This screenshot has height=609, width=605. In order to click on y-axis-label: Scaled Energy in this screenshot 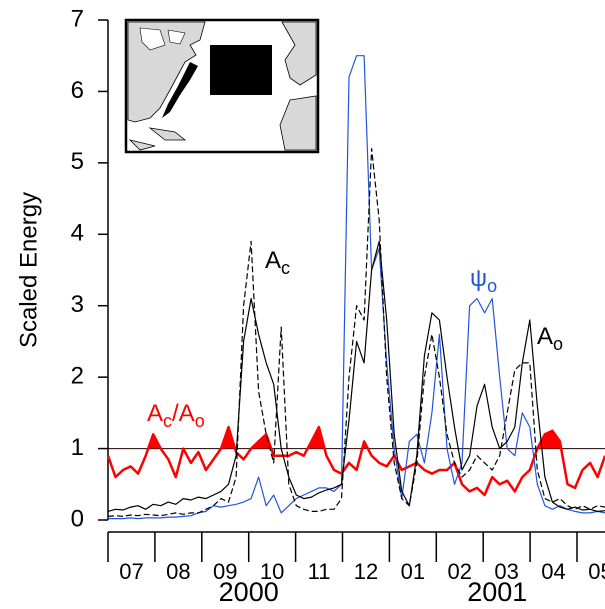, I will do `click(28, 270)`.